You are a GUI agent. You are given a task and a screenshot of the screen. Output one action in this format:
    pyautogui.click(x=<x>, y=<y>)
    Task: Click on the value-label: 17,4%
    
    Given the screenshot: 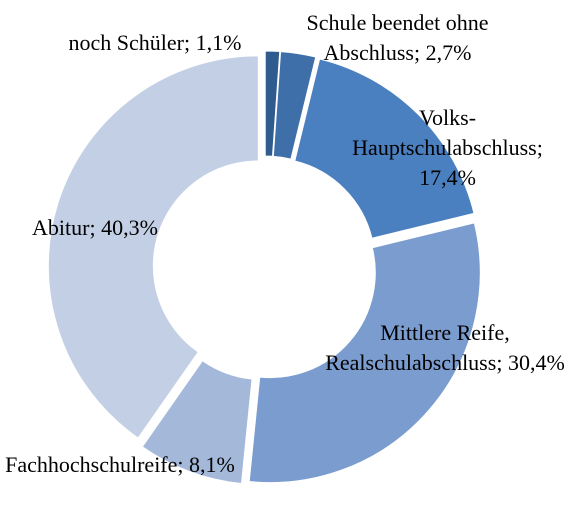 What is the action you would take?
    pyautogui.click(x=447, y=177)
    